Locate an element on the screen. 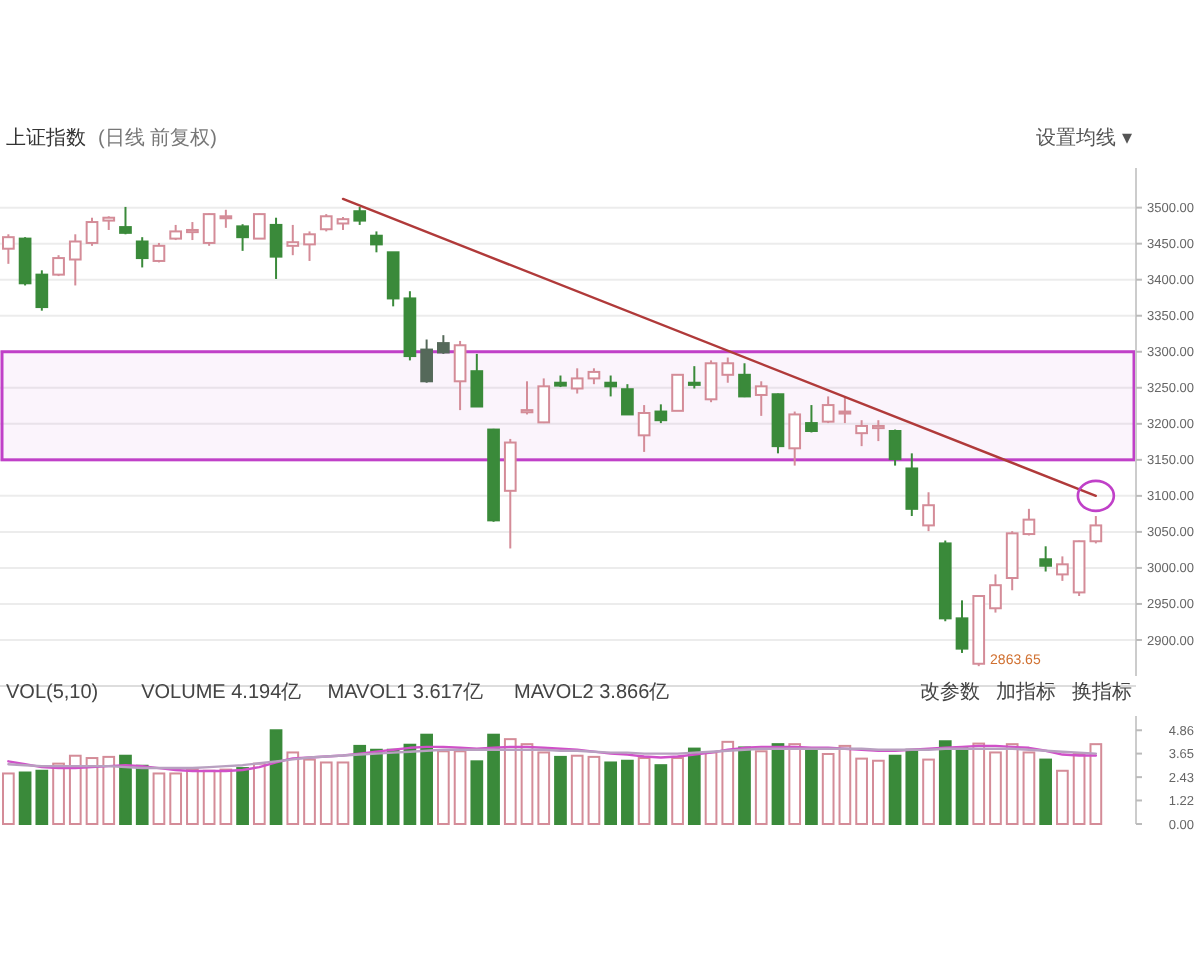 The height and width of the screenshot is (960, 1200). text: 改参数 is located at coordinates (950, 692).